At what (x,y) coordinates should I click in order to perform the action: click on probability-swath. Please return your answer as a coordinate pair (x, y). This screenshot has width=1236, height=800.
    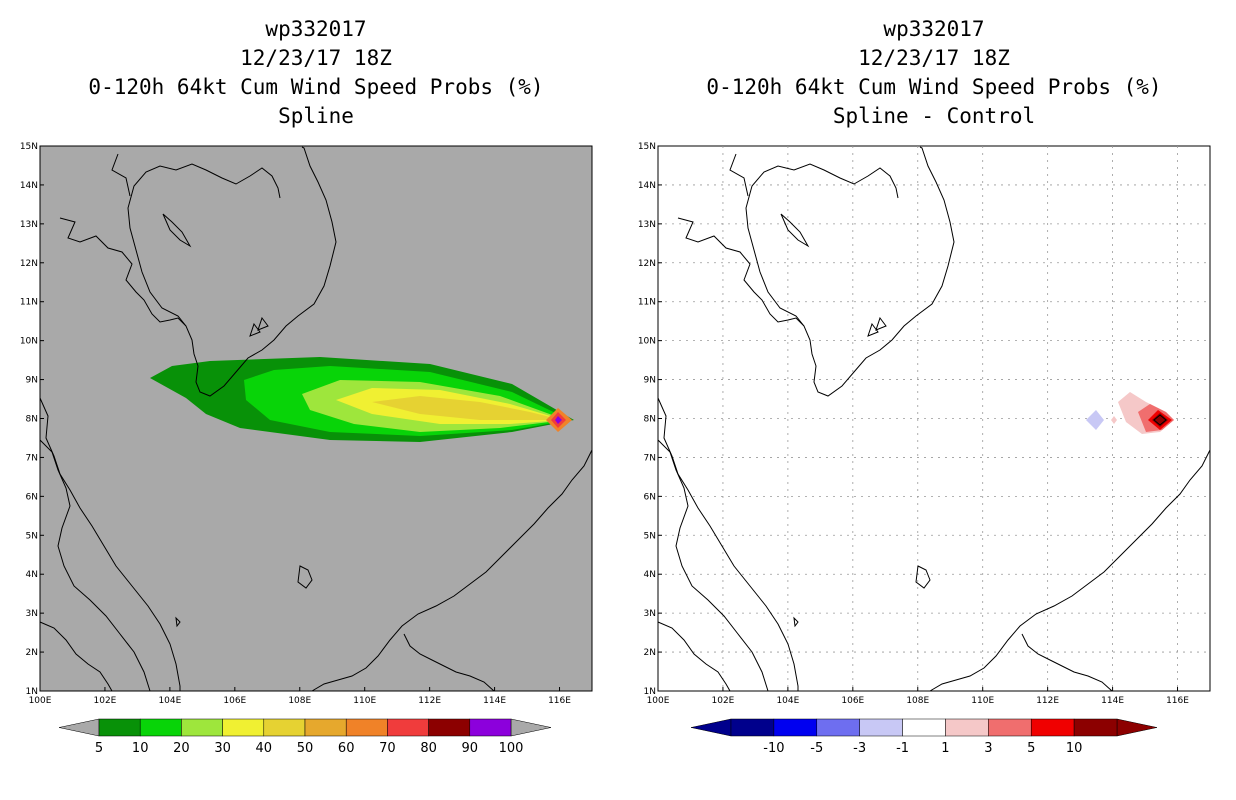
    Looking at the image, I should click on (362, 399).